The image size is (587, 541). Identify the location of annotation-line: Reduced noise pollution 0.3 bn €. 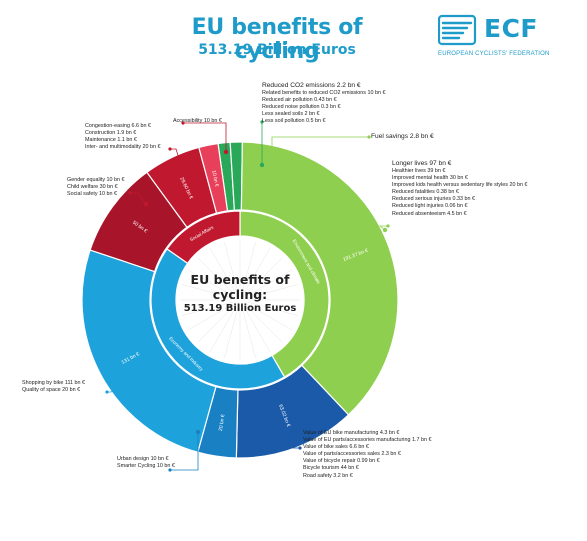
(301, 107).